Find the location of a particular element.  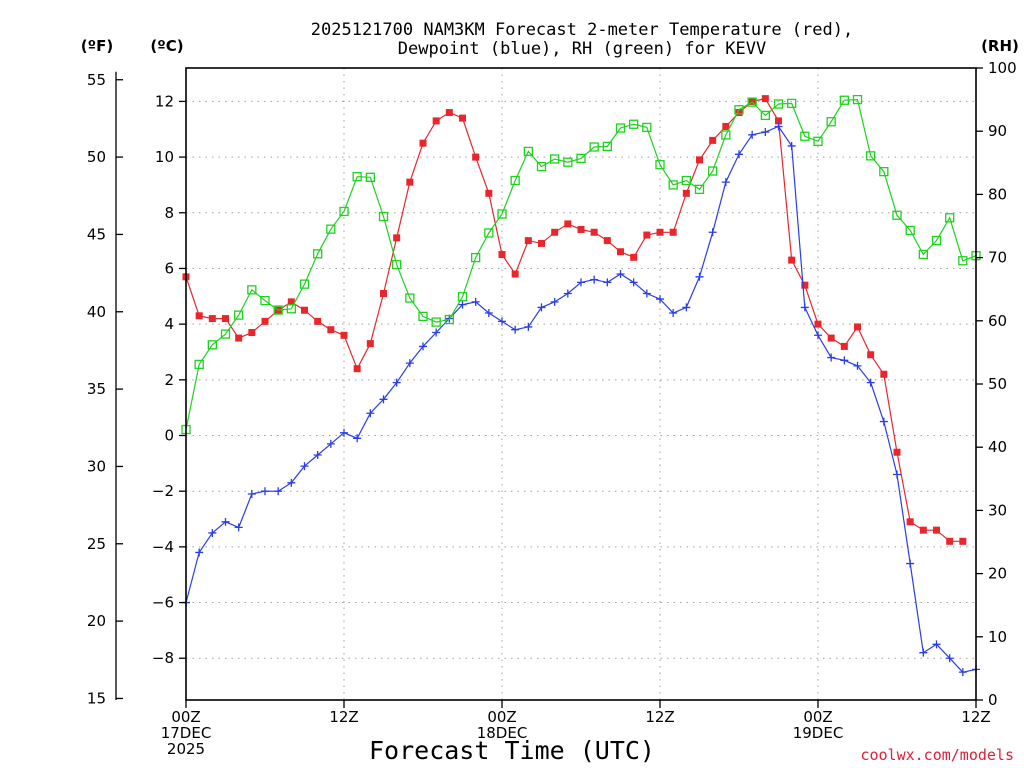

fahrenheit-tick-label: 20 is located at coordinates (96, 621).